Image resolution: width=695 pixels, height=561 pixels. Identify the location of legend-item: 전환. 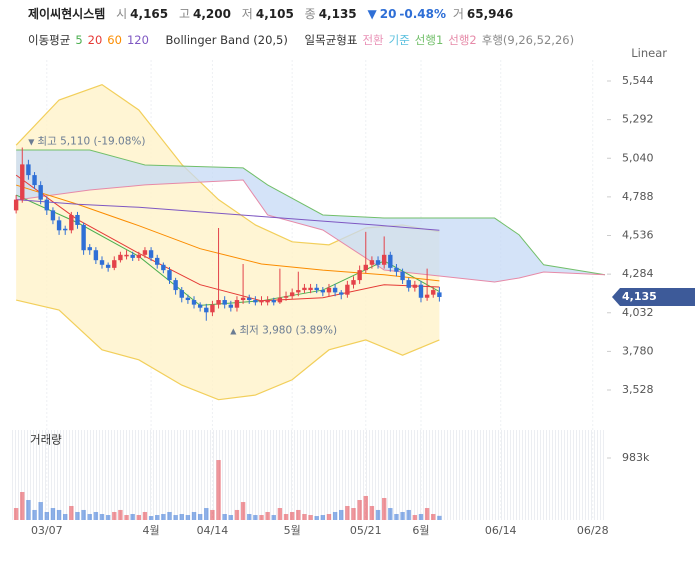
(373, 40).